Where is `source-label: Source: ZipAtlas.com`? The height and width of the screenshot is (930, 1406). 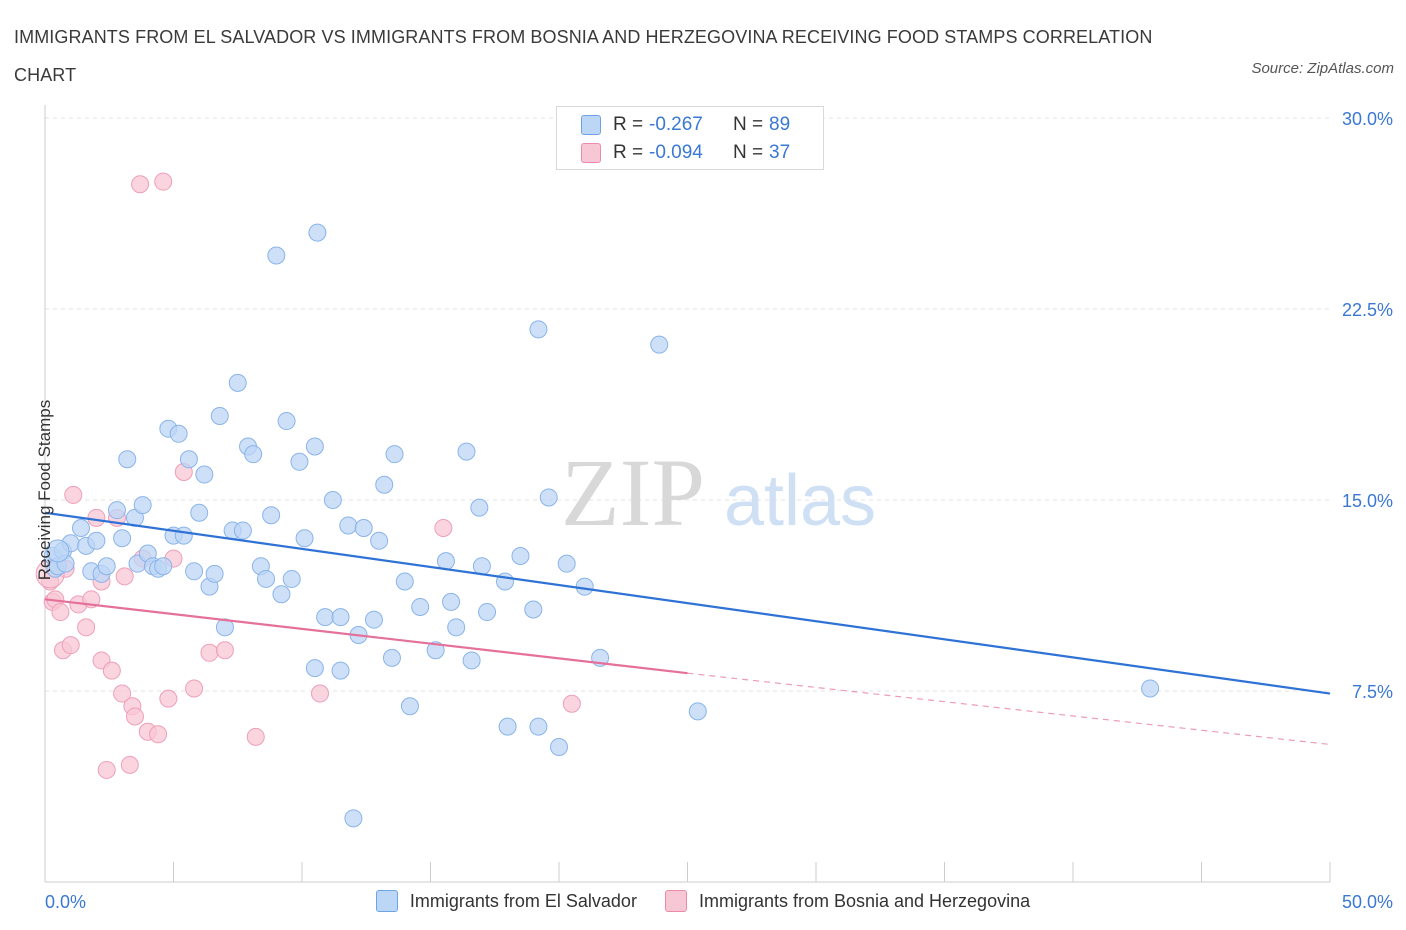
source-label: Source: ZipAtlas.com is located at coordinates (1322, 68).